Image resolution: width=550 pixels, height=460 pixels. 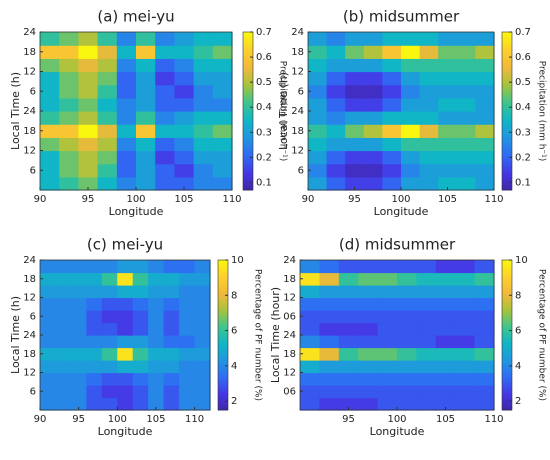 I want to click on x-tick-label: 90, so click(x=40, y=199).